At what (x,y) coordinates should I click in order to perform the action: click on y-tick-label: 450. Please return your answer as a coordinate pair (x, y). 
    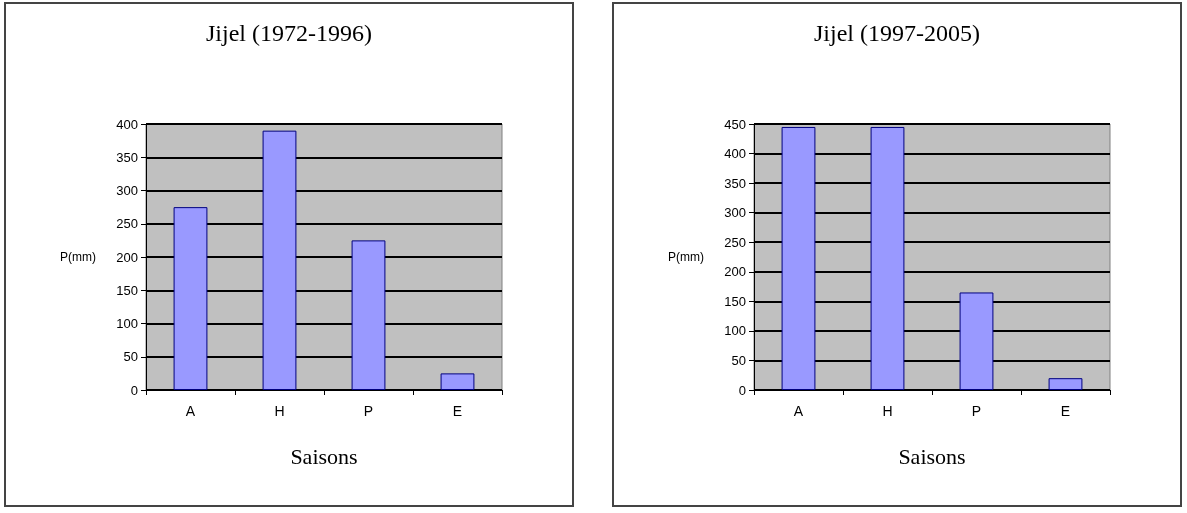
    Looking at the image, I should click on (735, 124).